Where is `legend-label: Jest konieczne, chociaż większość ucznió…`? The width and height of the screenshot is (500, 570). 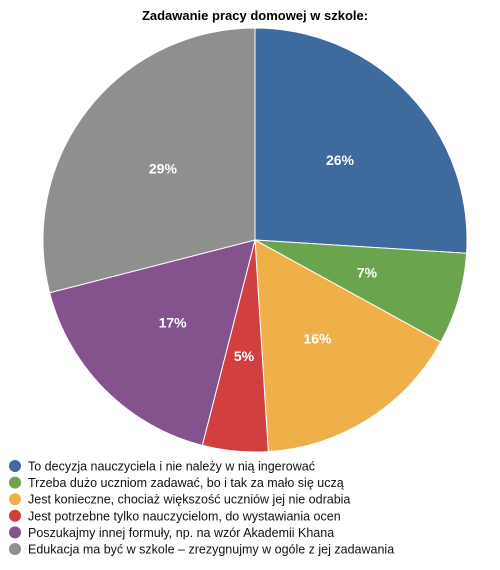 legend-label: Jest konieczne, chociaż większość ucznió… is located at coordinates (189, 500).